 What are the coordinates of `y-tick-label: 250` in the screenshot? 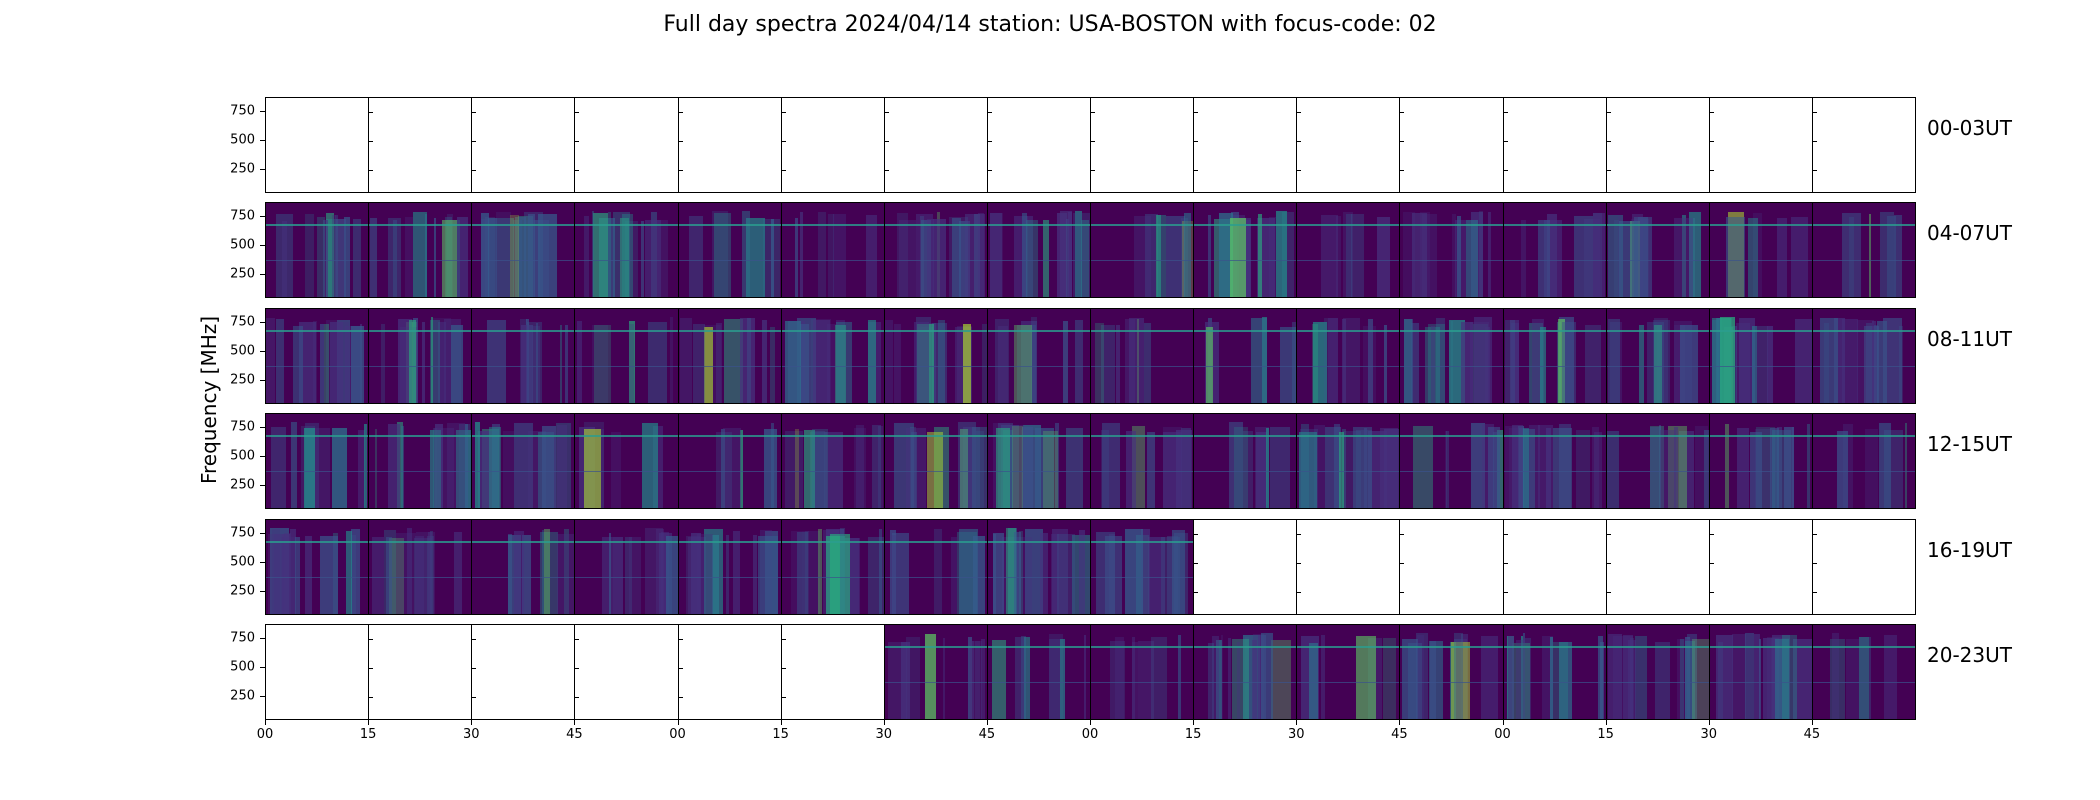 It's located at (242, 485).